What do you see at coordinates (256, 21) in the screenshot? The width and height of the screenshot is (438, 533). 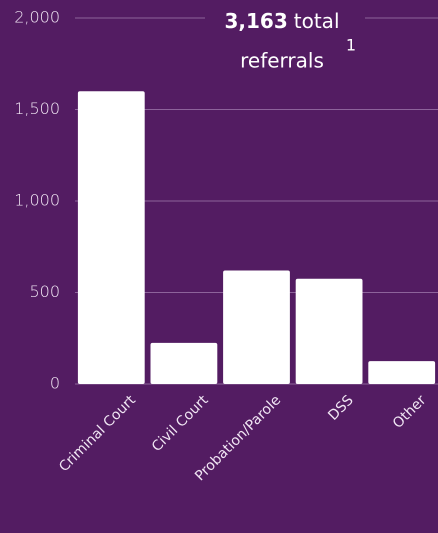 I see `annotation-value: 3,163` at bounding box center [256, 21].